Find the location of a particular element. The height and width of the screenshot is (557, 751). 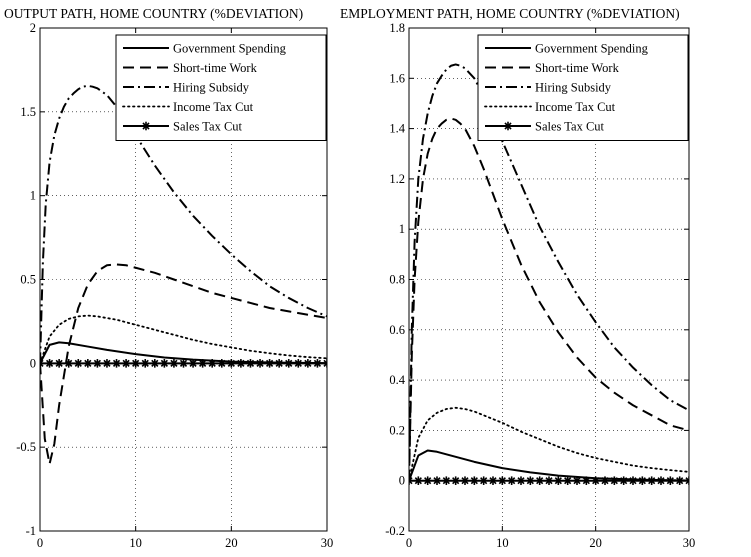

x-tick-label: 20 is located at coordinates (595, 543).